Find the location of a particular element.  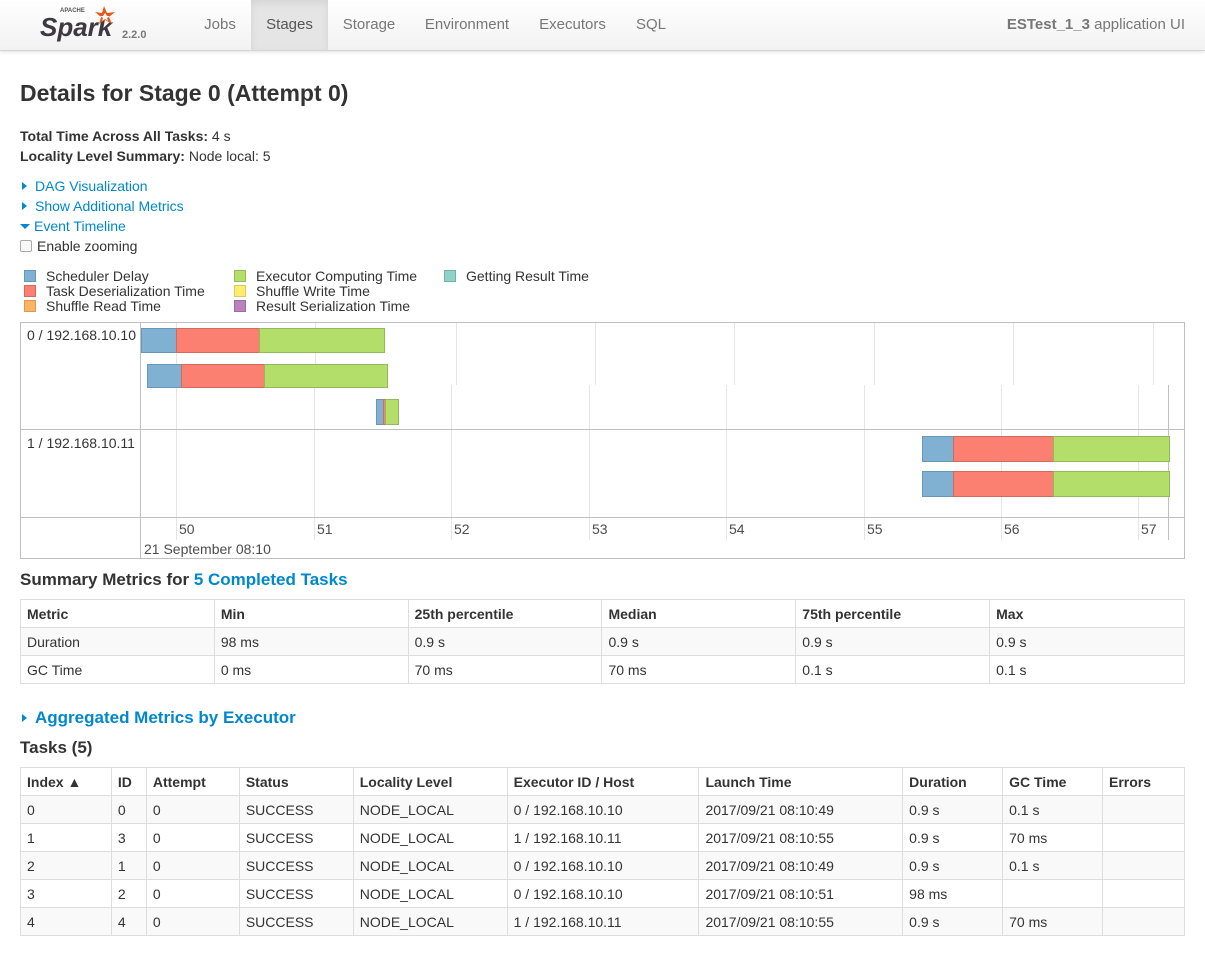

column-header-attempt: Attempt is located at coordinates (192, 781).